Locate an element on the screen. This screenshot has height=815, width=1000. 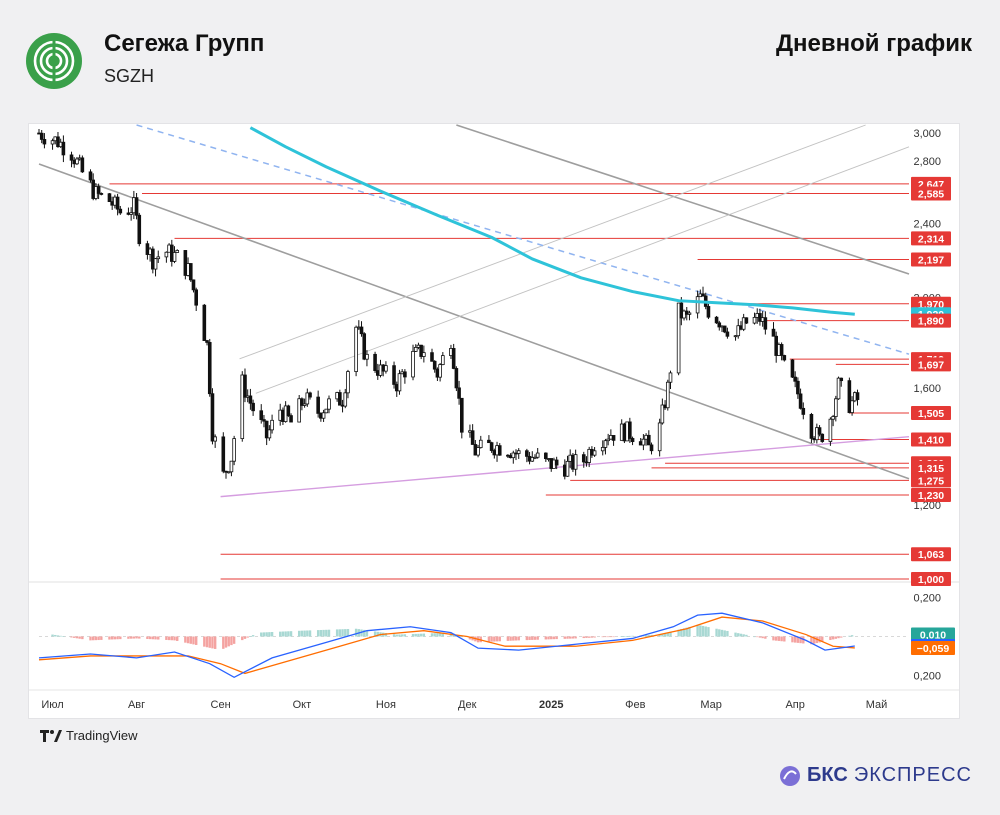
moving-average-line is located at coordinates (552, 221).